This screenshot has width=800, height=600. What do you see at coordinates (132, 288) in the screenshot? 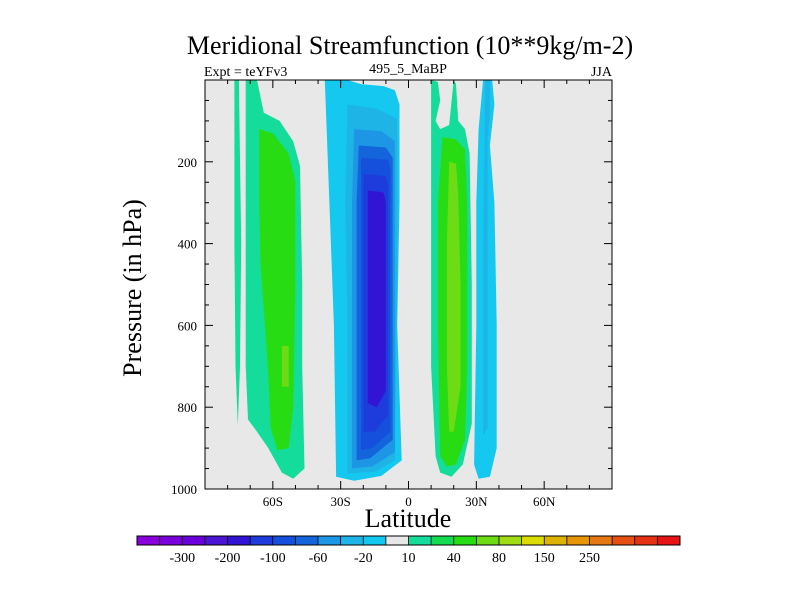
I see `y-axis-label: Pressure (in hPa)` at bounding box center [132, 288].